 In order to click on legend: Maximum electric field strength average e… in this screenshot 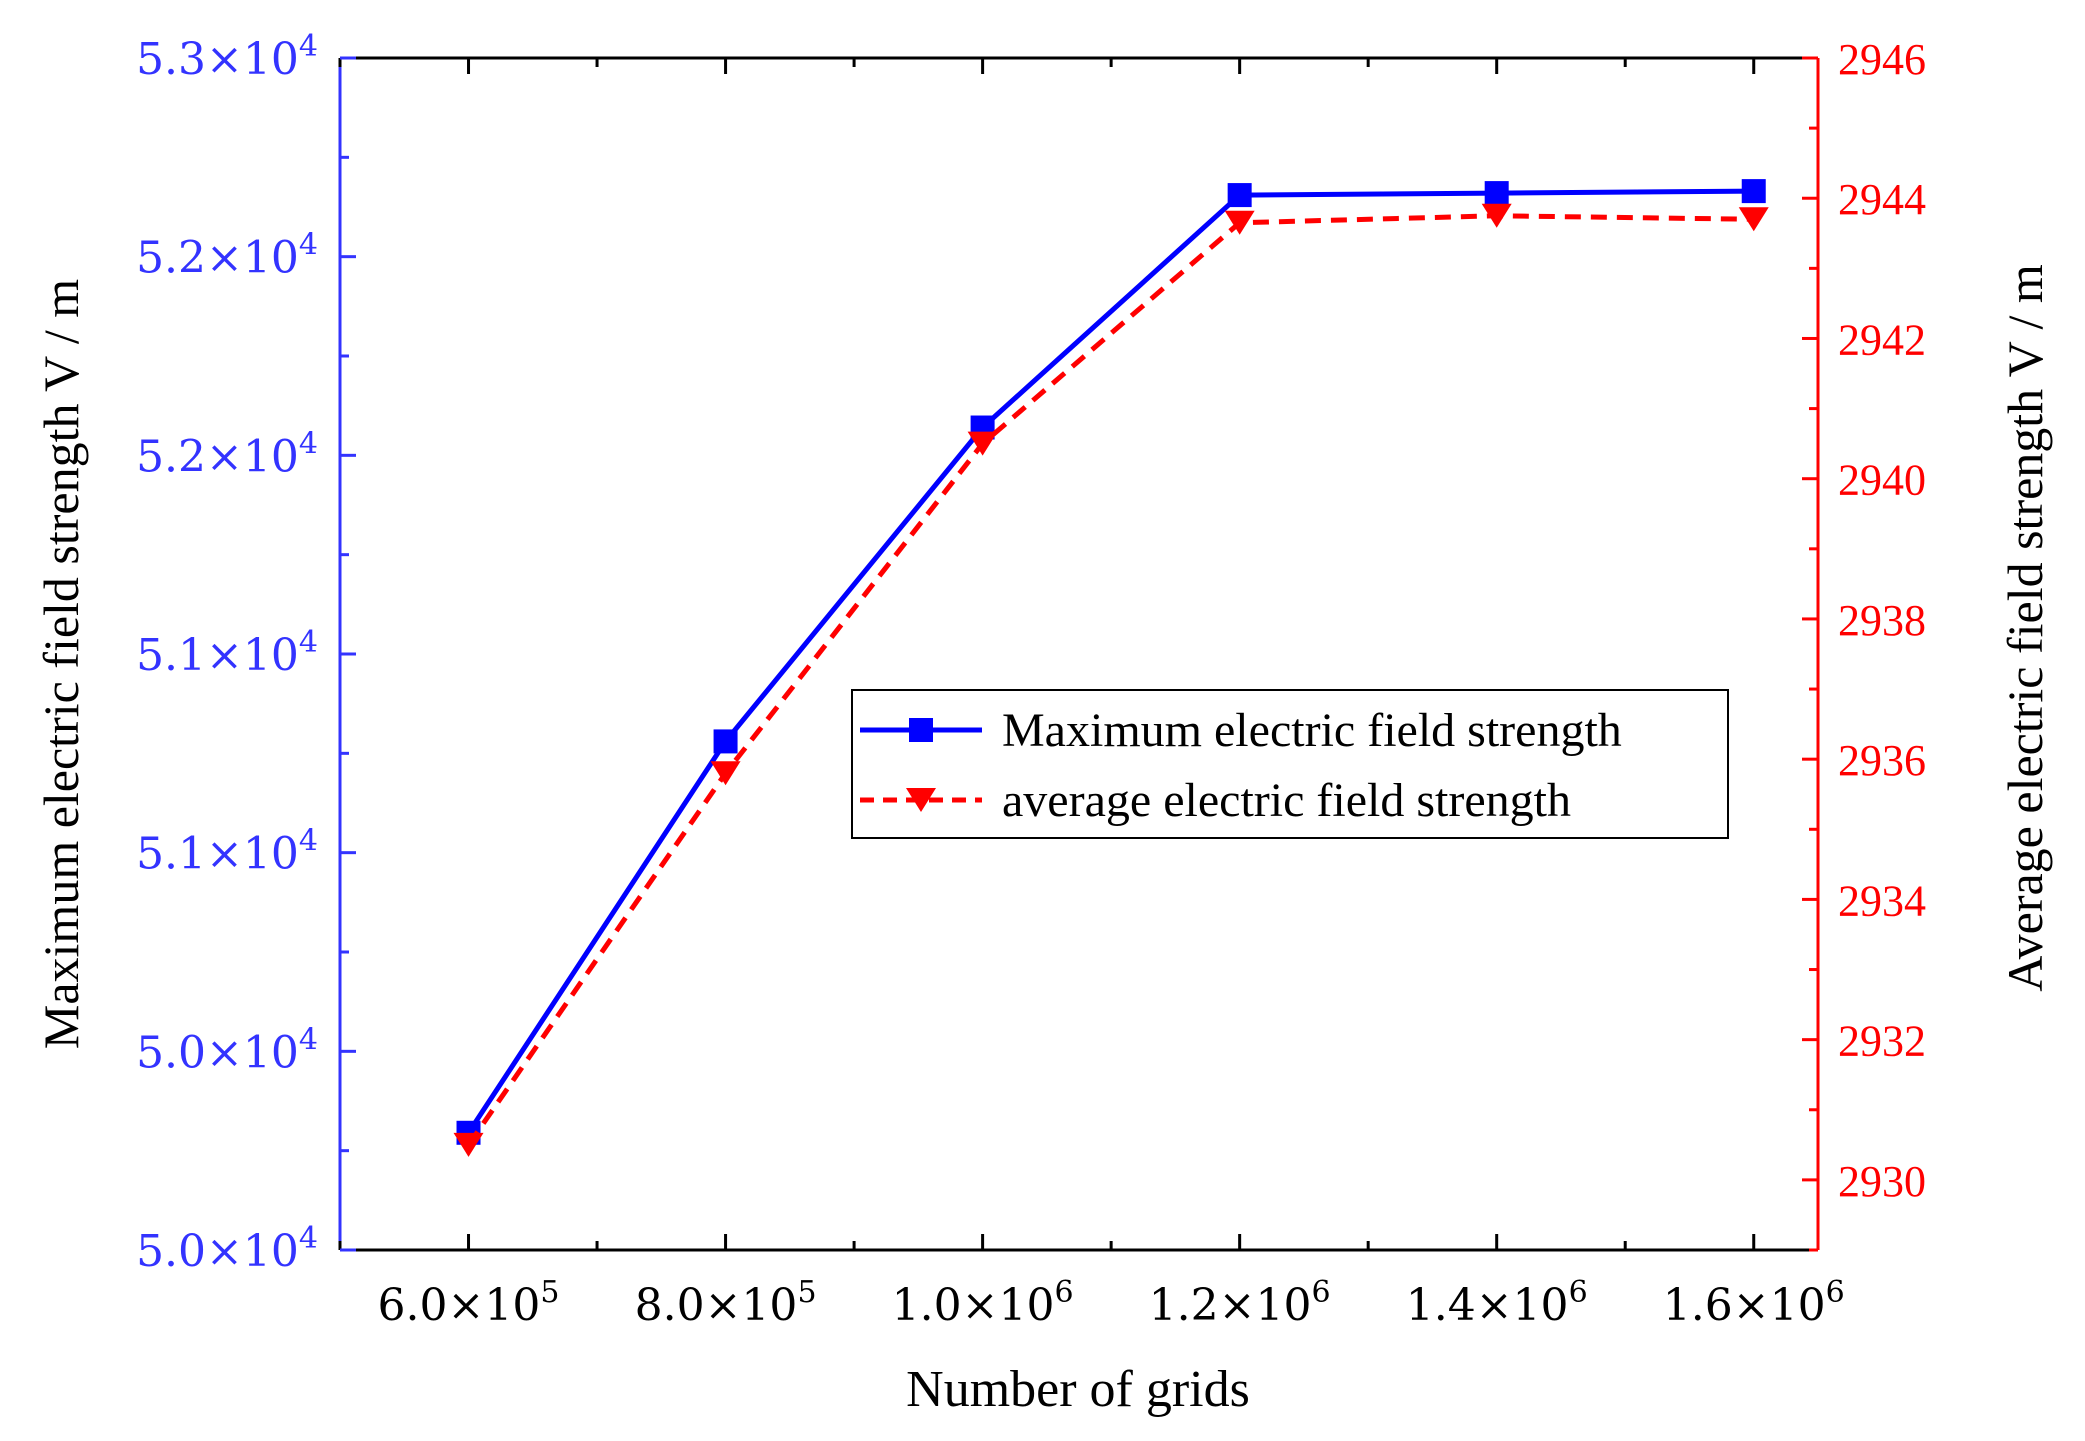, I will do `click(1290, 764)`.